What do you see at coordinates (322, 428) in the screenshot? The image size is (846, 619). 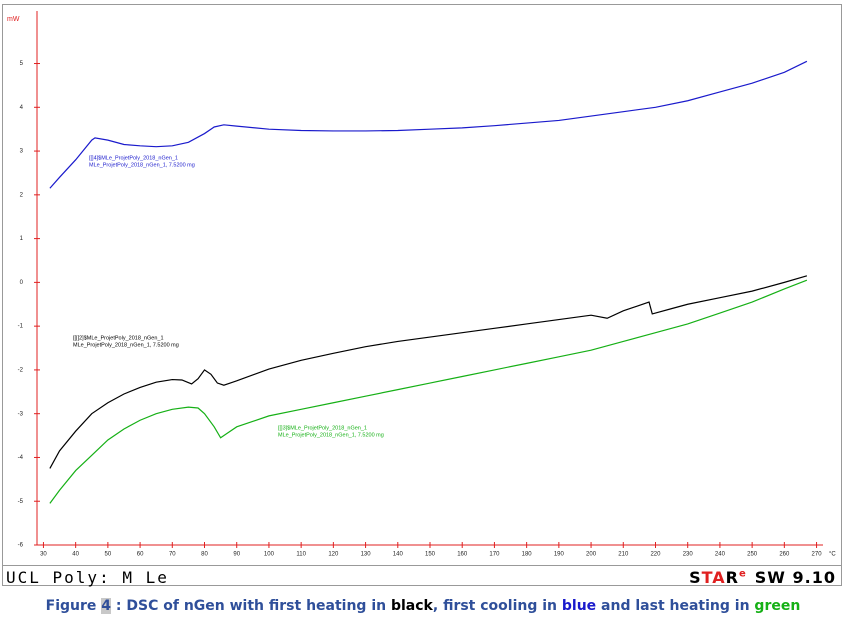 I see `series-label: [[]3]$MLe_ProjetPoly_2018_nGen_1` at bounding box center [322, 428].